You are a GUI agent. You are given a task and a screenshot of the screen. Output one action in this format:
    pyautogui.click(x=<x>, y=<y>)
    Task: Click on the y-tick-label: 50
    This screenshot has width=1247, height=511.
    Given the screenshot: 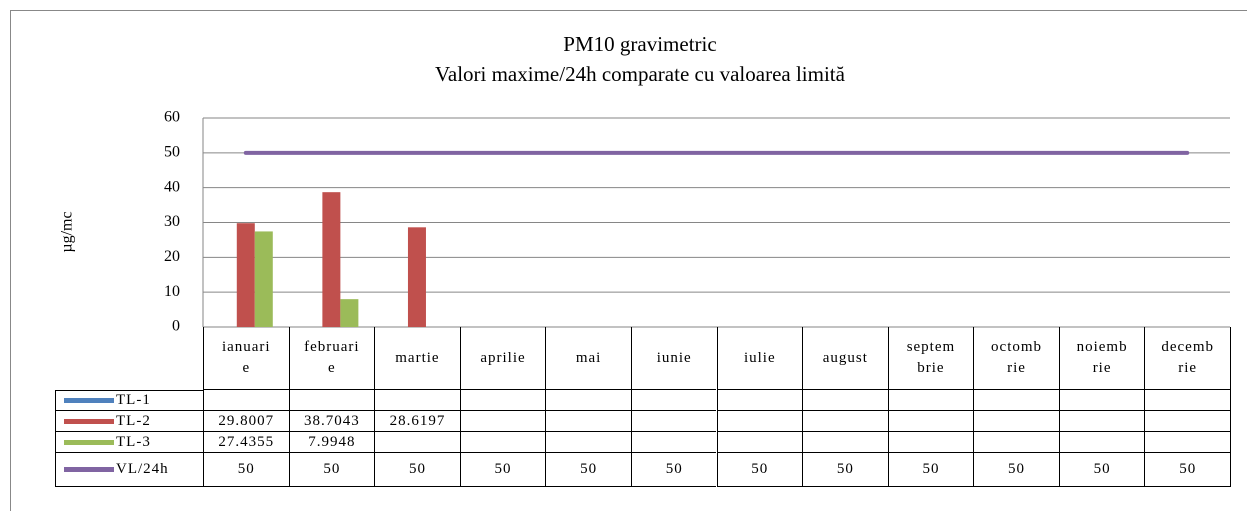 What is the action you would take?
    pyautogui.click(x=172, y=152)
    